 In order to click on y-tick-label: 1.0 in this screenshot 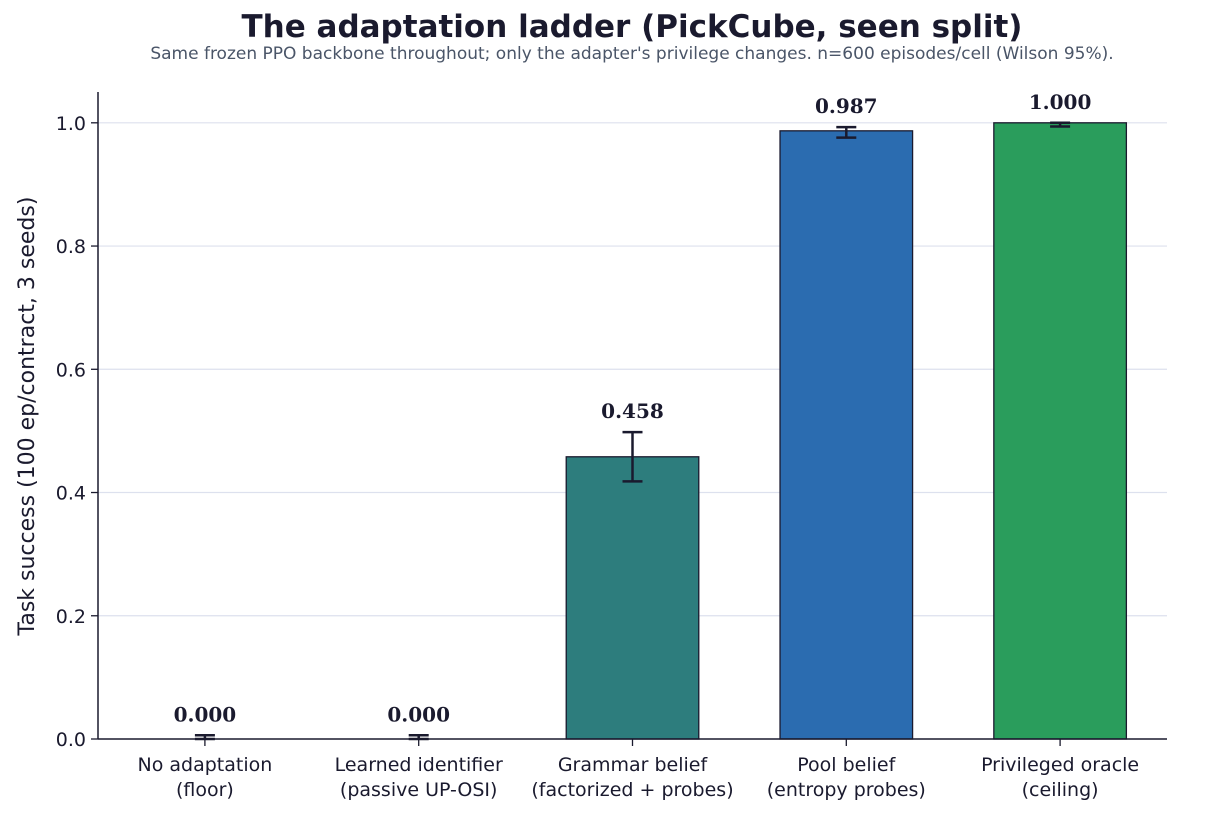, I will do `click(71, 124)`.